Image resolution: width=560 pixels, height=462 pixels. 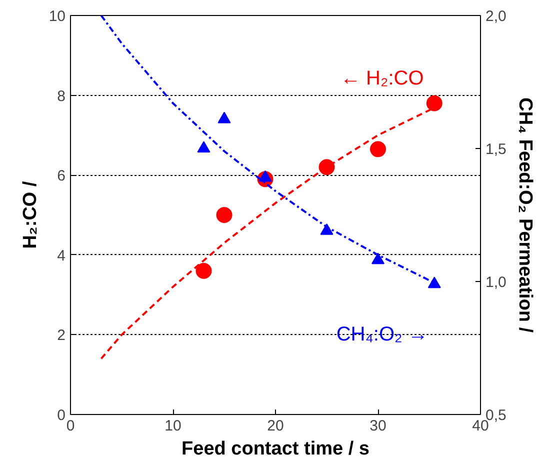 I want to click on annotation: ← H₂:CO, so click(x=382, y=79).